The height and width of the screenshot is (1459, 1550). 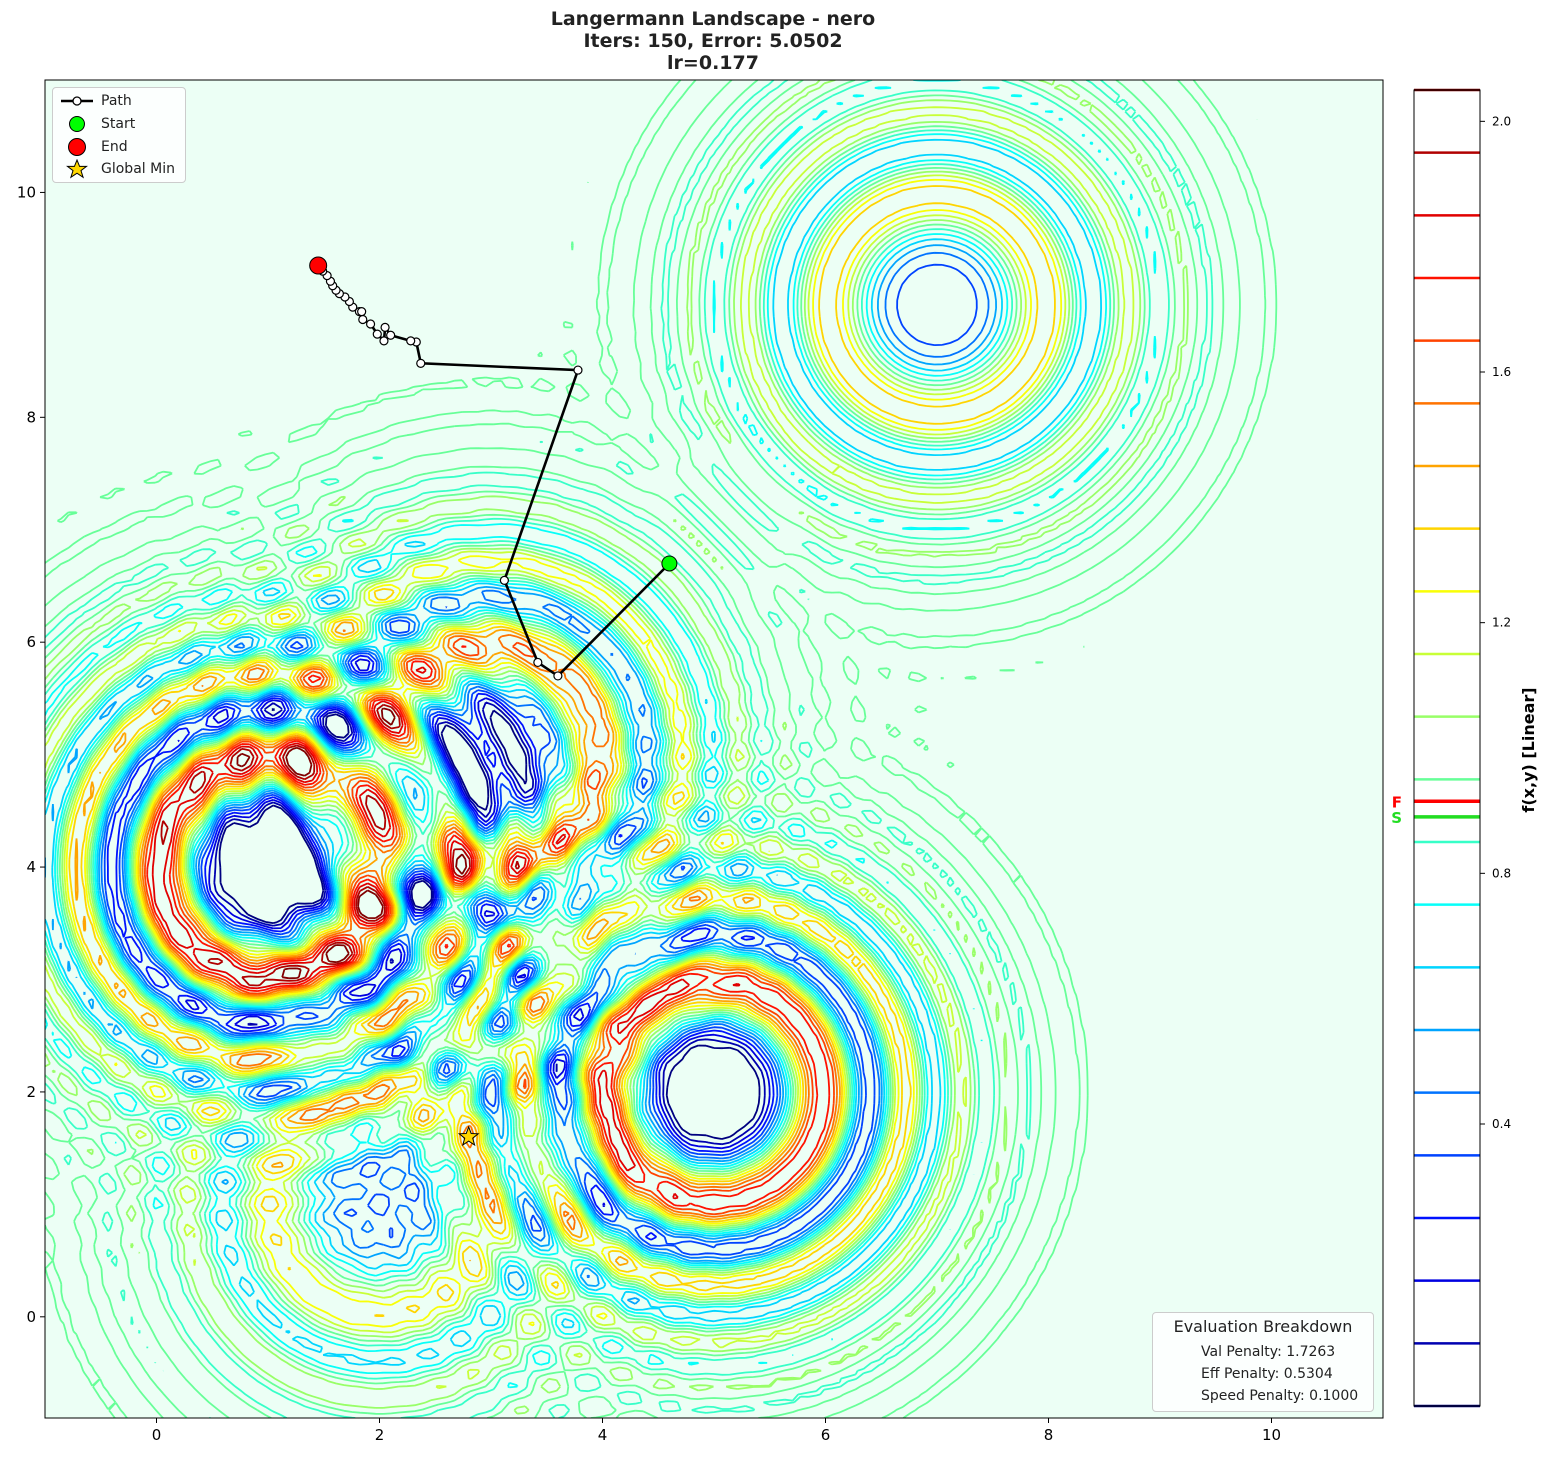 What do you see at coordinates (77, 147) in the screenshot?
I see `legend-end-symbol` at bounding box center [77, 147].